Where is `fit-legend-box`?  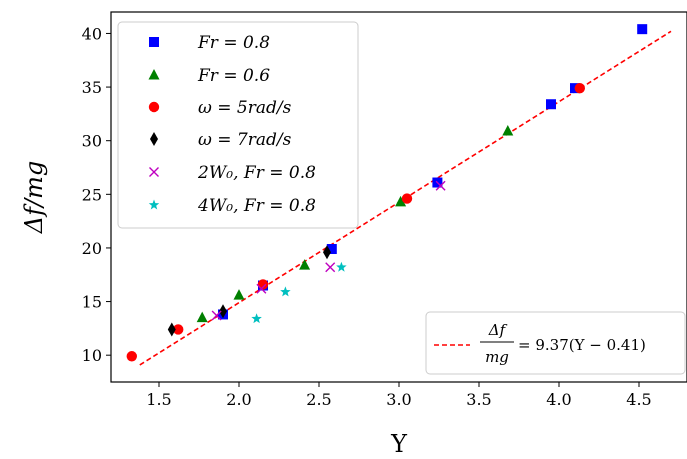
fit-legend-box is located at coordinates (555, 343).